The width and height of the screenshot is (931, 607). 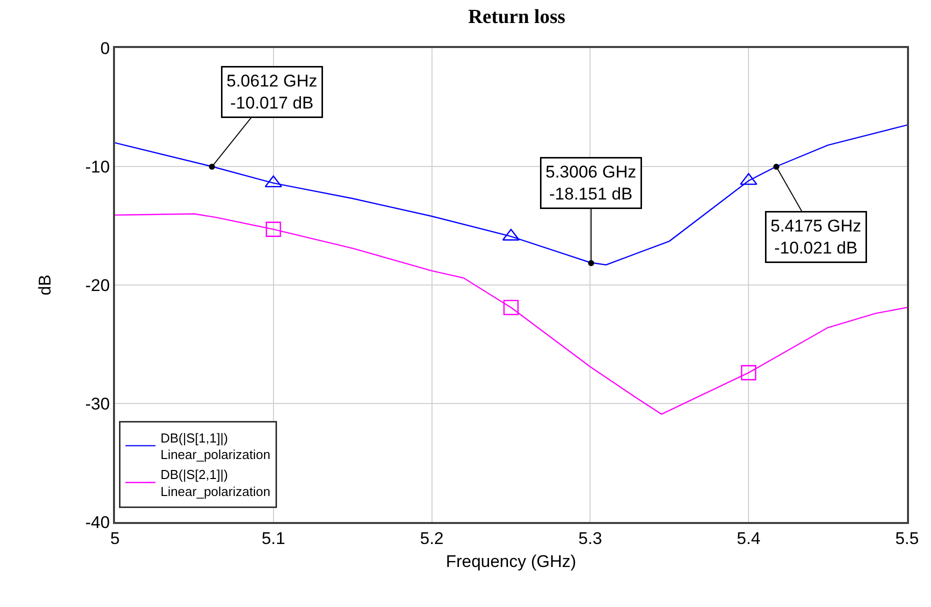 What do you see at coordinates (105, 48) in the screenshot?
I see `y-tick-label: 0` at bounding box center [105, 48].